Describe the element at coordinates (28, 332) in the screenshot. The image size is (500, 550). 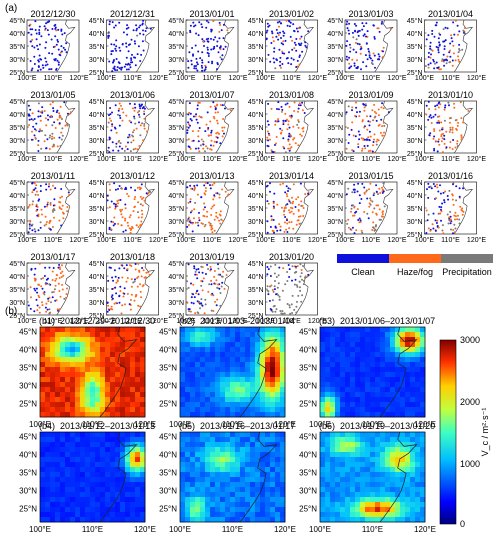
I see `lat-tick-label: 45°N` at that location.